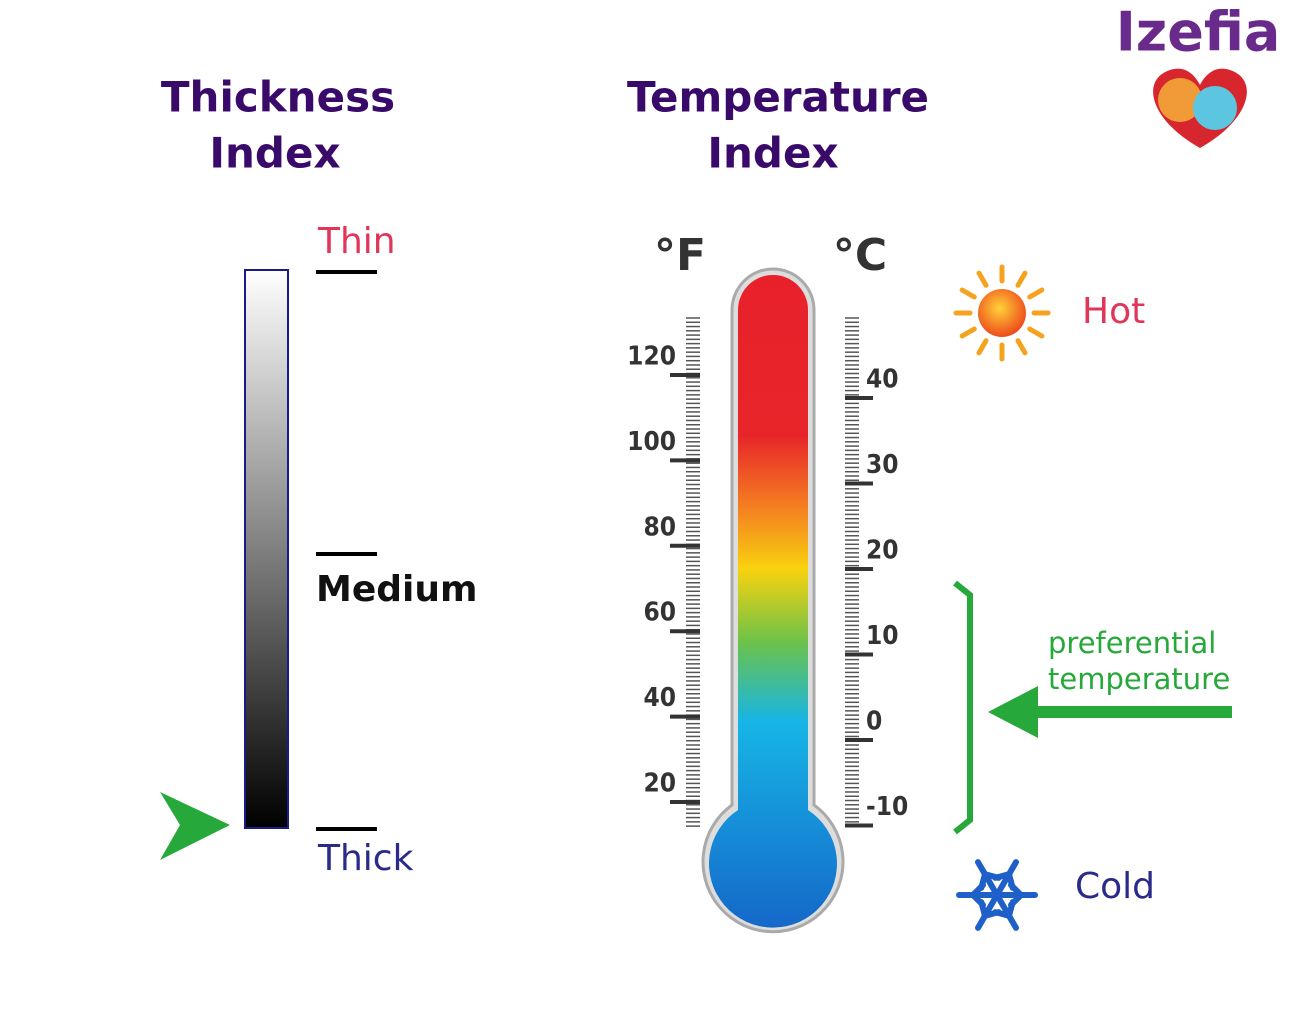 This screenshot has width=1300, height=1015. What do you see at coordinates (860, 255) in the screenshot?
I see `unit-label: °C` at bounding box center [860, 255].